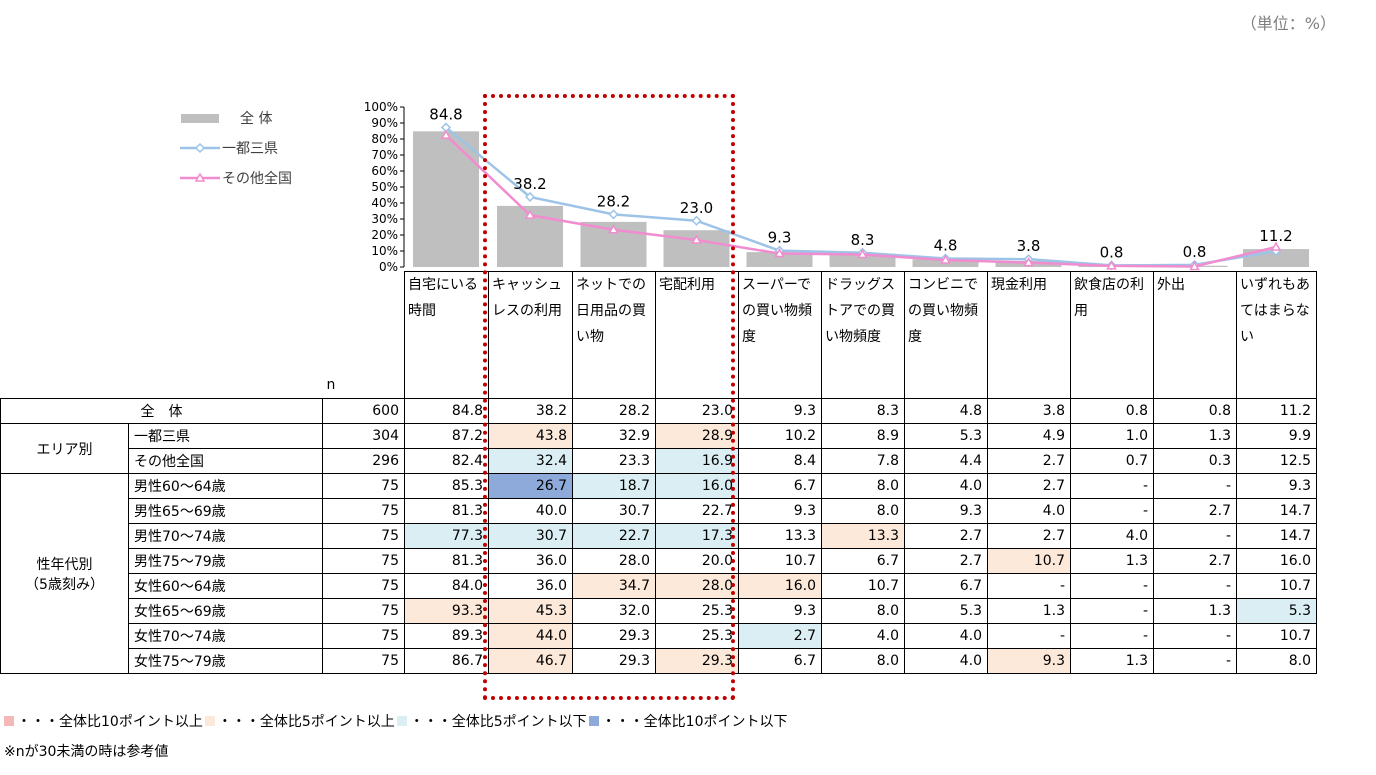 The height and width of the screenshot is (775, 1376). I want to click on group-label-area: エリア別, so click(64, 448).